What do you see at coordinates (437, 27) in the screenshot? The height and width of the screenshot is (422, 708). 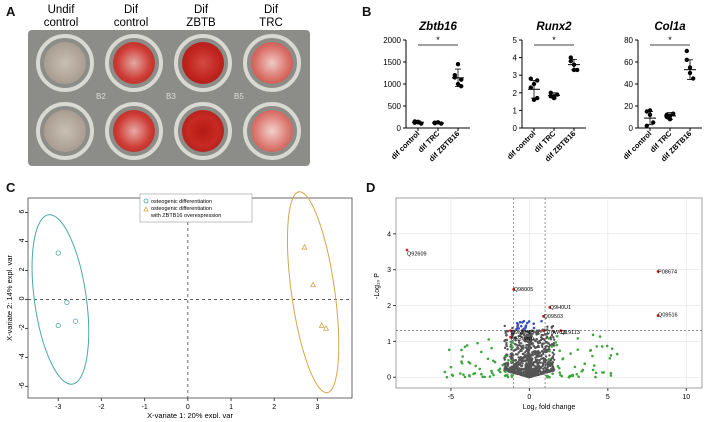 I see `chart-title: Zbtb16` at bounding box center [437, 27].